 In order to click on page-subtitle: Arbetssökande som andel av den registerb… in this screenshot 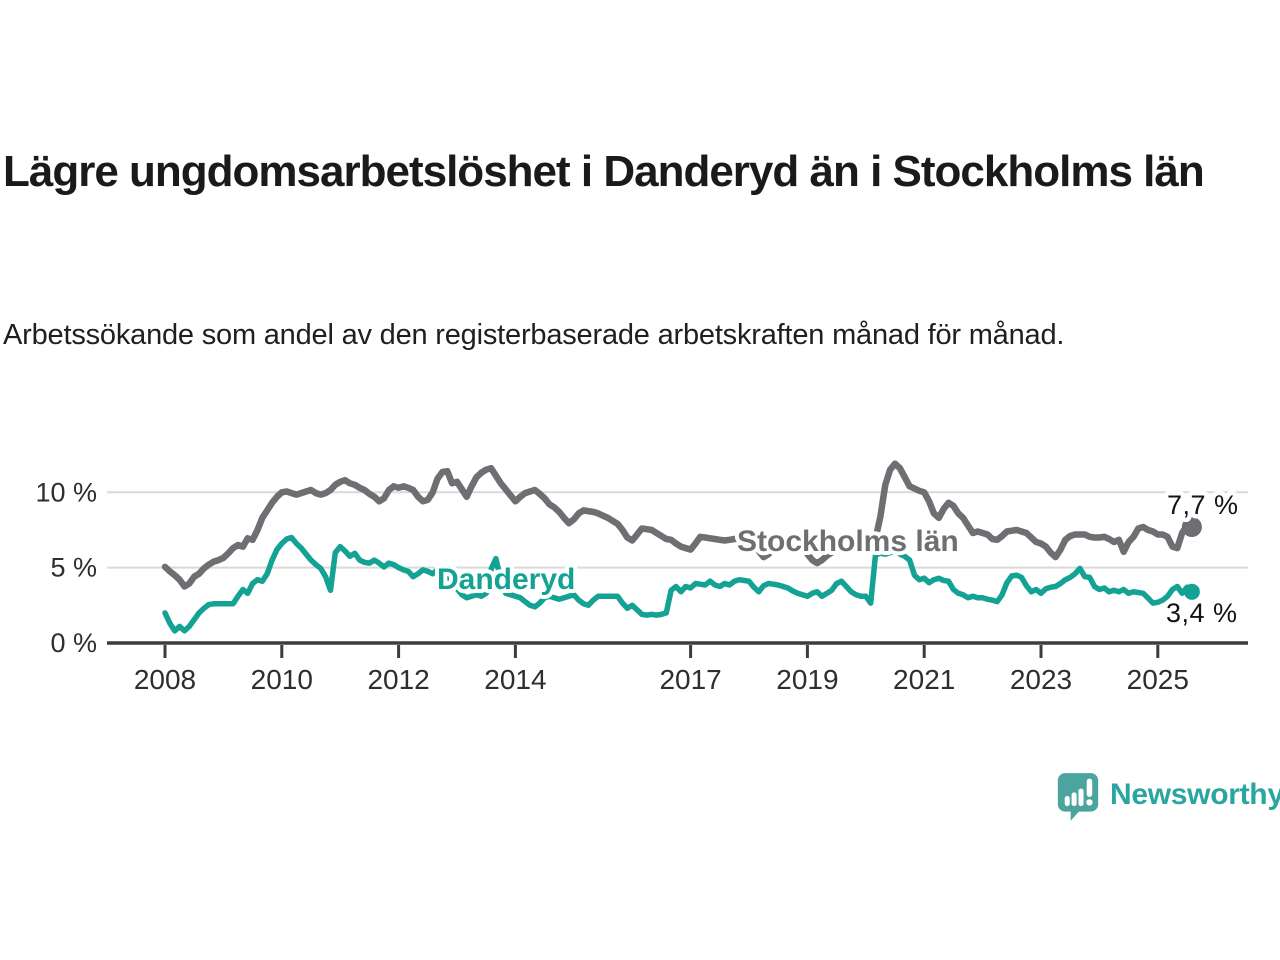, I will do `click(534, 335)`.